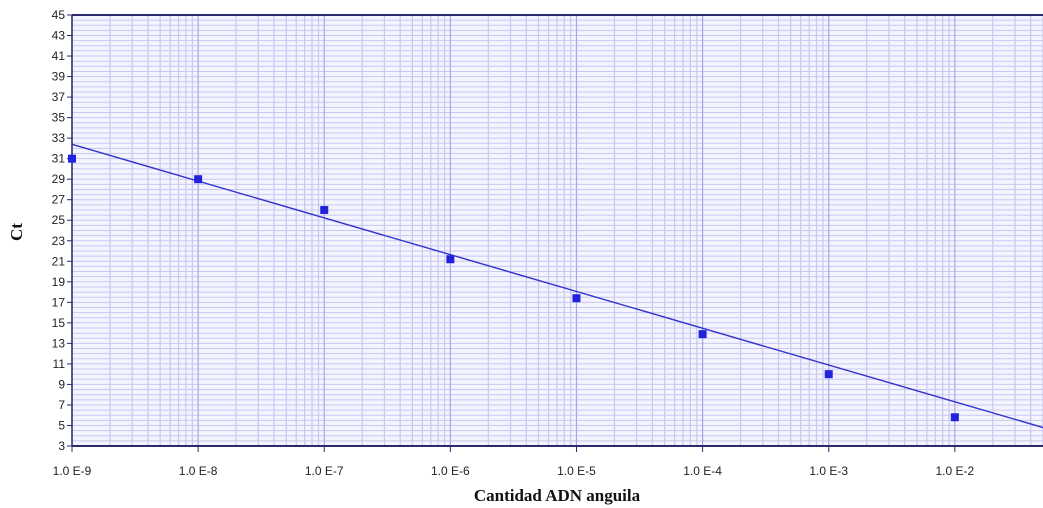 The height and width of the screenshot is (508, 1043). Describe the element at coordinates (59, 302) in the screenshot. I see `y-tick-label: 17` at that location.